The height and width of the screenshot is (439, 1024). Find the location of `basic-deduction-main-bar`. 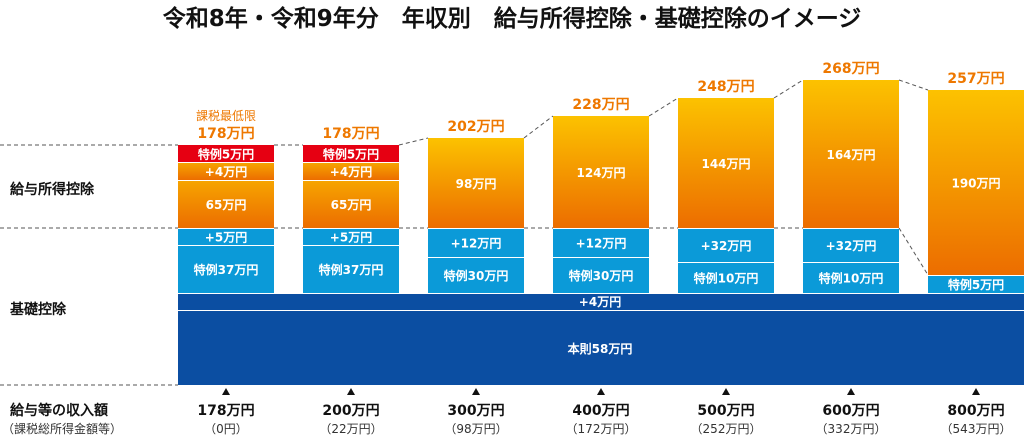

basic-deduction-main-bar is located at coordinates (601, 348).